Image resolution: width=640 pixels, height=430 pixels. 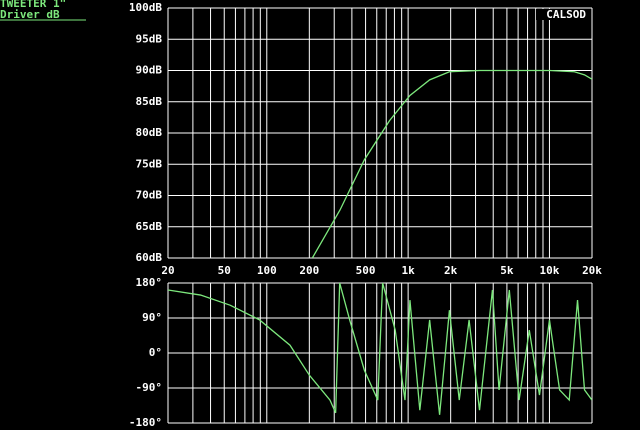 I want to click on x-tick-label: 500, so click(x=366, y=270).